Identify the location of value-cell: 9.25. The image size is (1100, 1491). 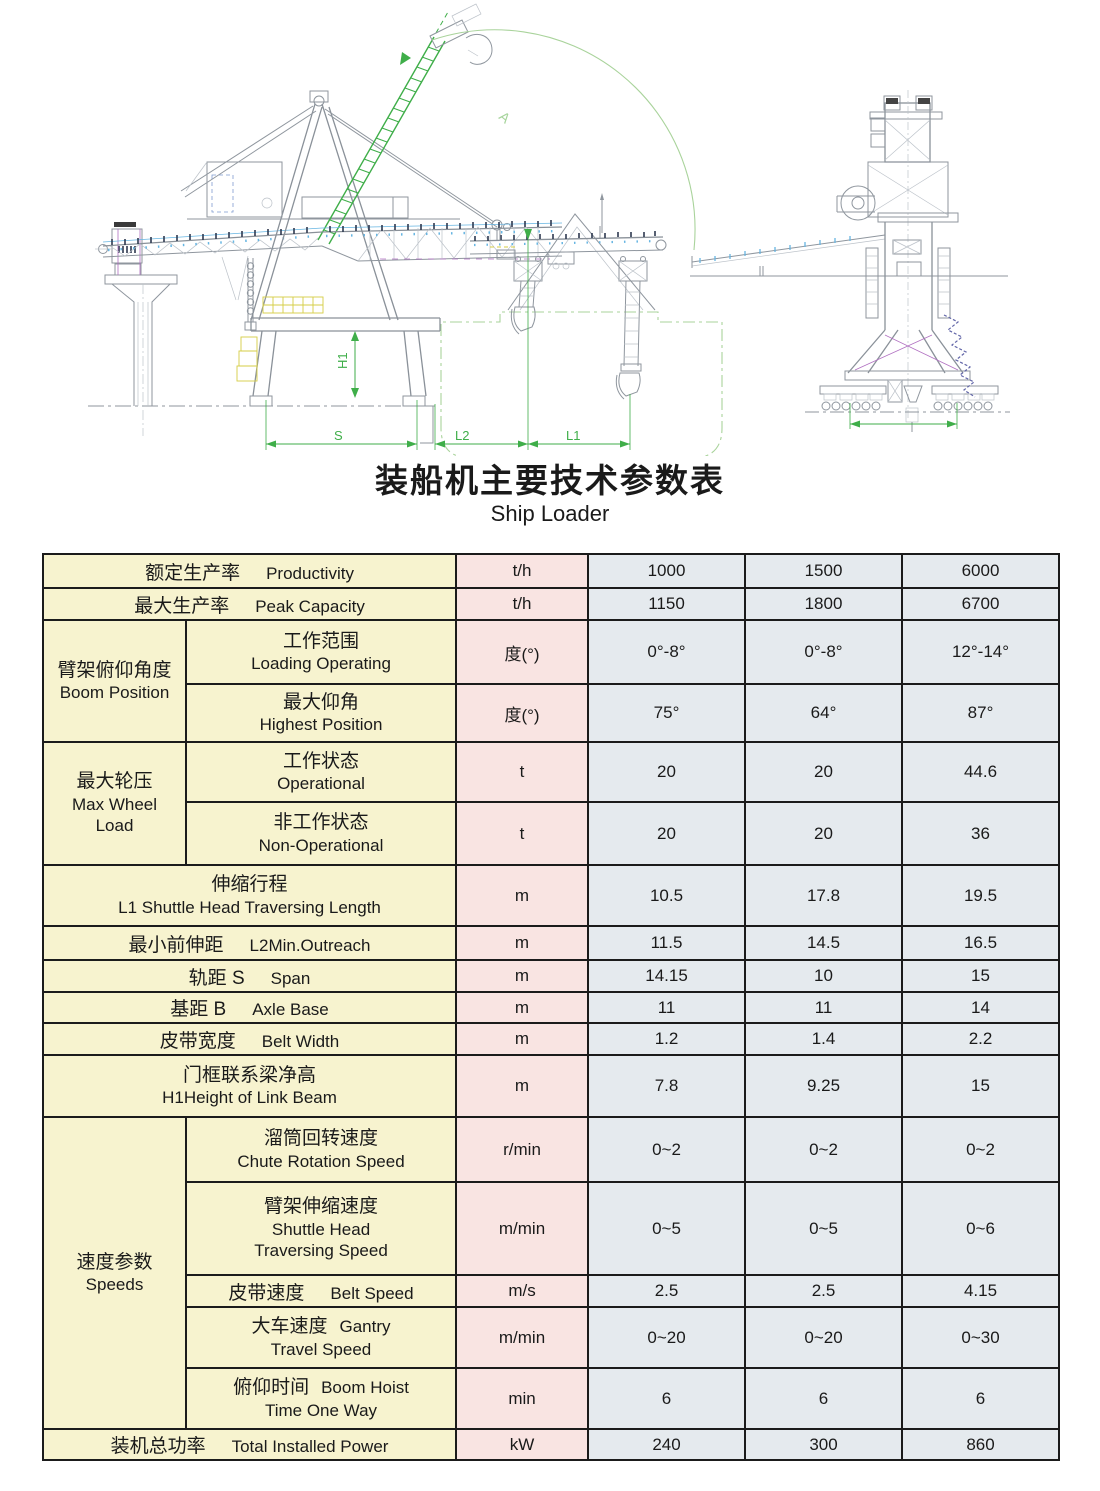
(824, 1086).